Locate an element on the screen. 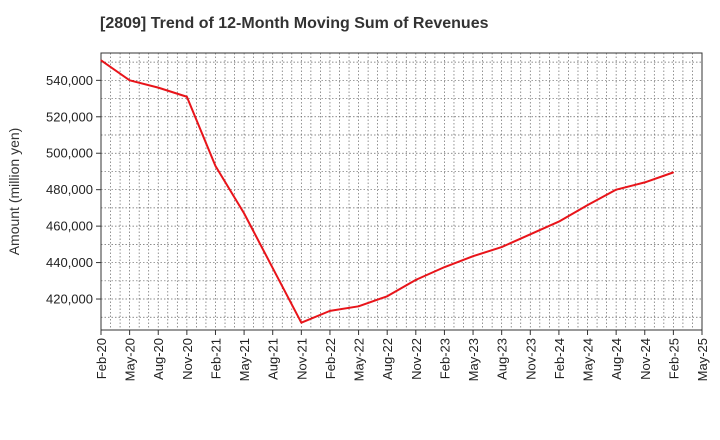  x-tick-label: Aug-23 is located at coordinates (502, 359).